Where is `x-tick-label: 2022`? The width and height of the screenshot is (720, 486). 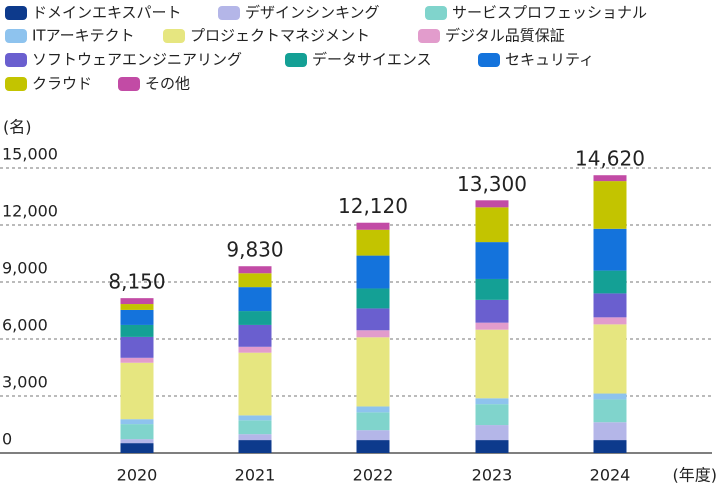
x-tick-label: 2022 is located at coordinates (373, 475).